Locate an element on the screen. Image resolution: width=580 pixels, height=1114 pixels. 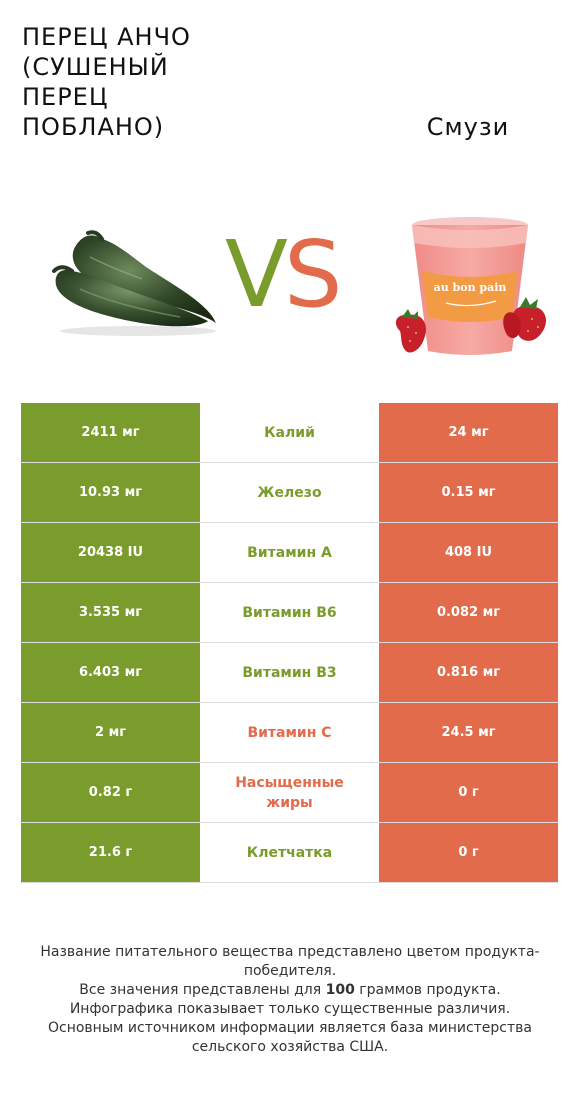
table-row: 2 мг Витамин C 24.5 мг is located at coordinates (289, 733).